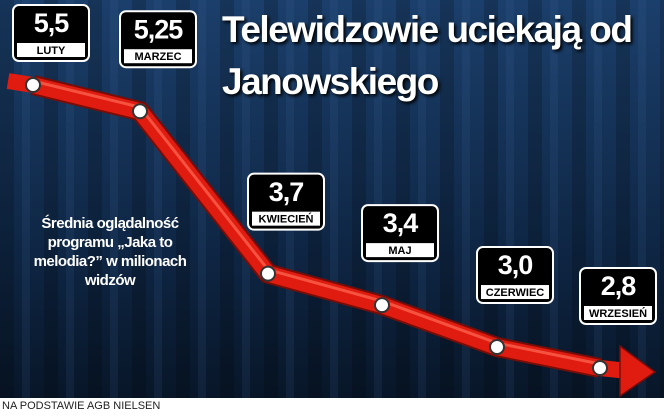 Image resolution: width=664 pixels, height=417 pixels. I want to click on category-label: KWIECIEŃ, so click(286, 219).